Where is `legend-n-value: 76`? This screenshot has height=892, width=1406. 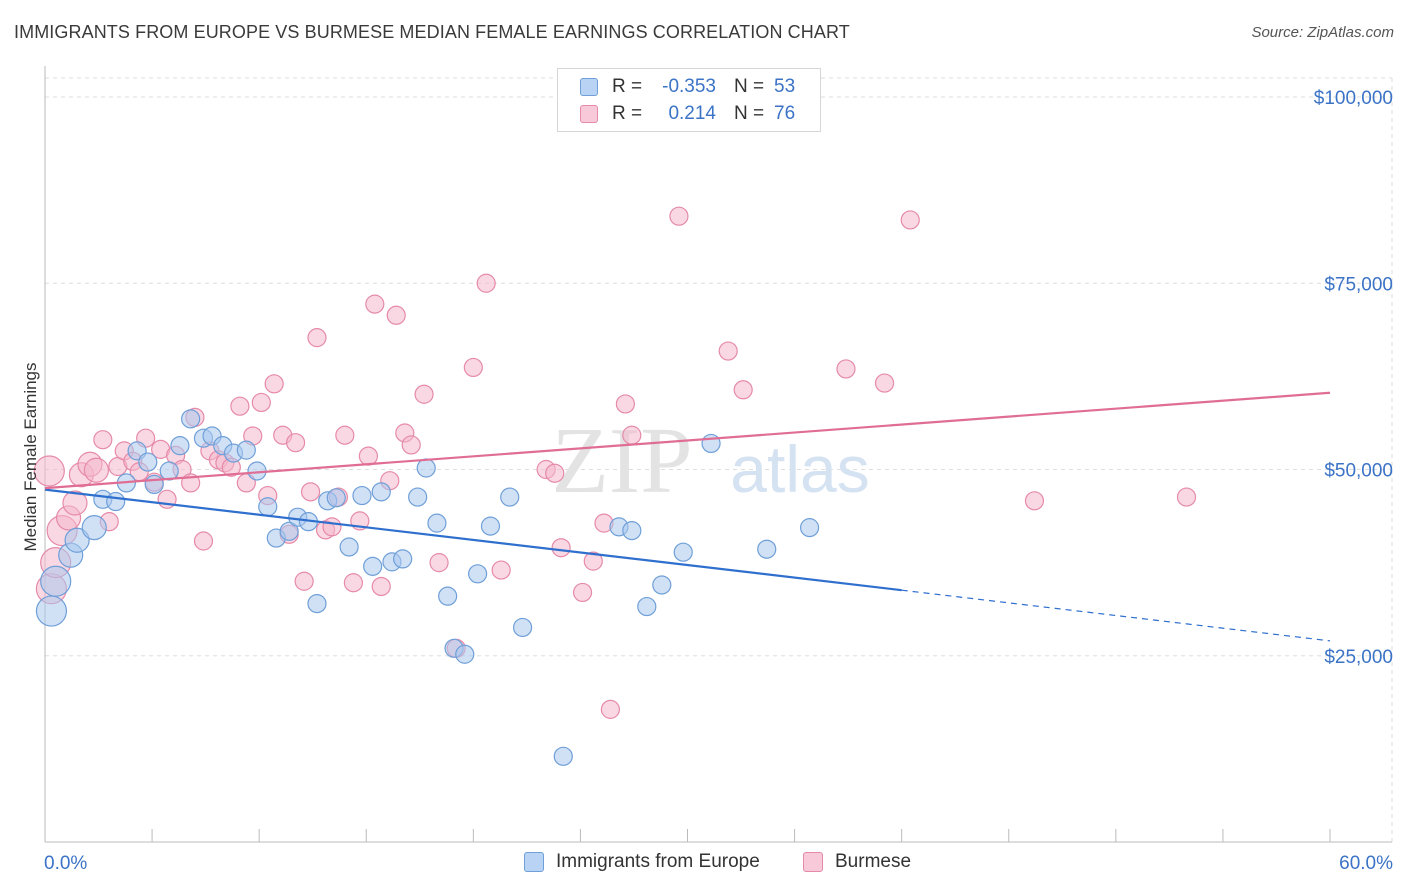
legend-n-value: 76 is located at coordinates (785, 113).